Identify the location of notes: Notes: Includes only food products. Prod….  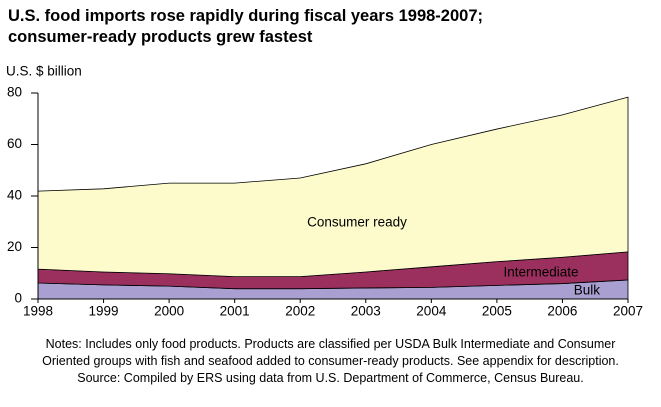
(330, 352).